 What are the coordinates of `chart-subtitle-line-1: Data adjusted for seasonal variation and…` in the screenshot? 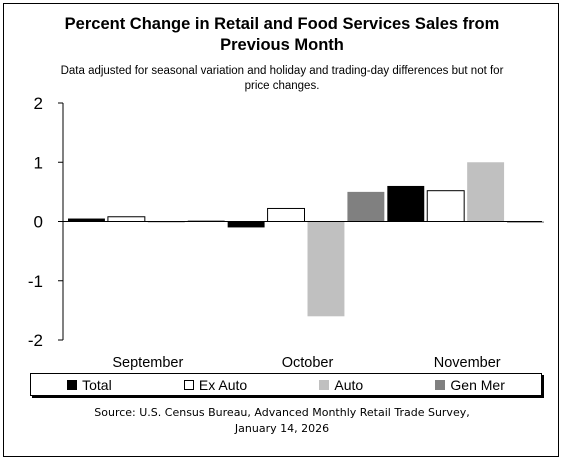 It's located at (282, 71).